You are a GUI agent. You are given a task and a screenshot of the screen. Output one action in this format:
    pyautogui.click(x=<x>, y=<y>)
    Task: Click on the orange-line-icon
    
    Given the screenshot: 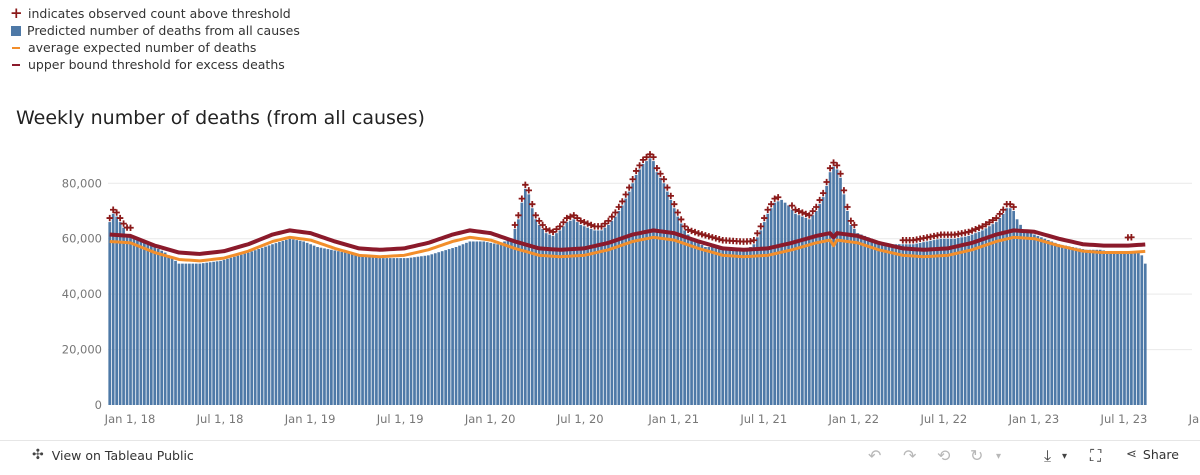 What is the action you would take?
    pyautogui.click(x=16, y=47)
    